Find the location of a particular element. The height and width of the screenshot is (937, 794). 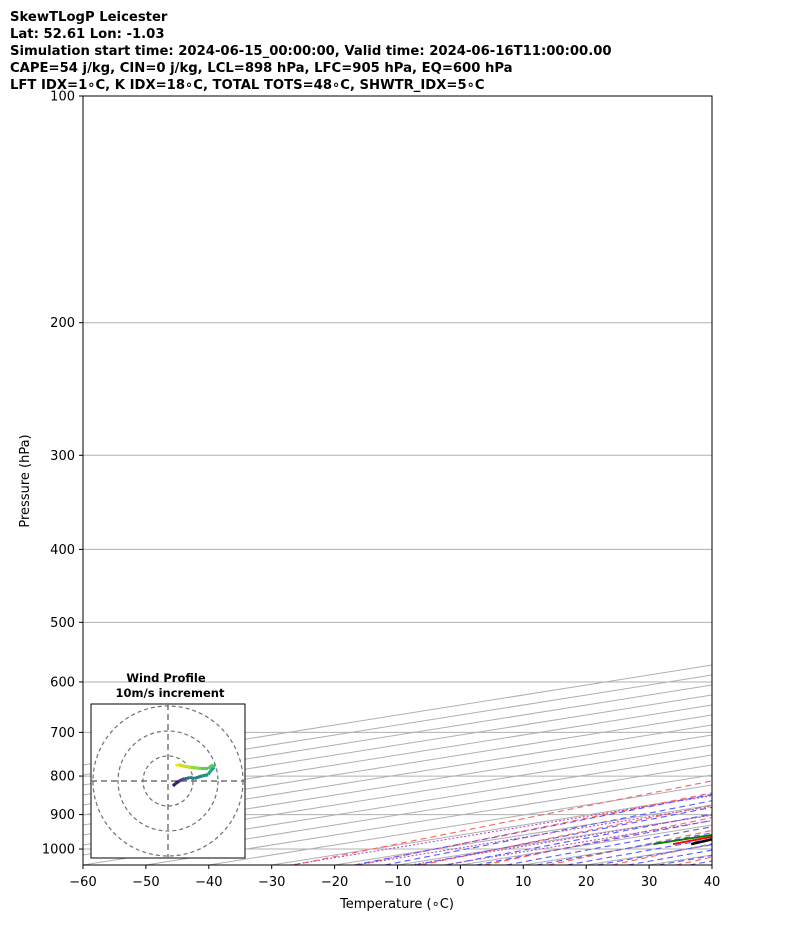

hodograph-ring is located at coordinates (168, 781).